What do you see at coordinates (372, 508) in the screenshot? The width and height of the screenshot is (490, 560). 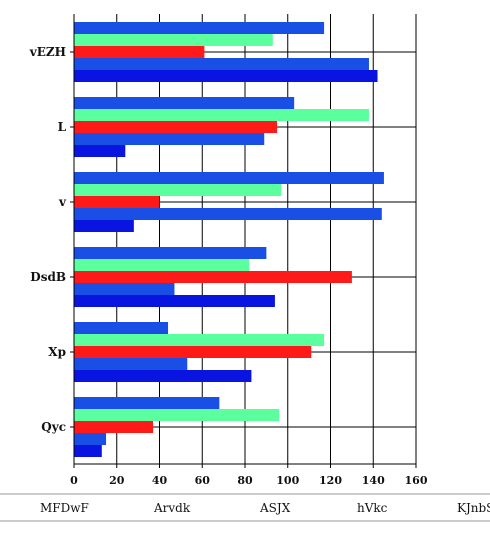 I see `legend-entry: hVkc` at bounding box center [372, 508].